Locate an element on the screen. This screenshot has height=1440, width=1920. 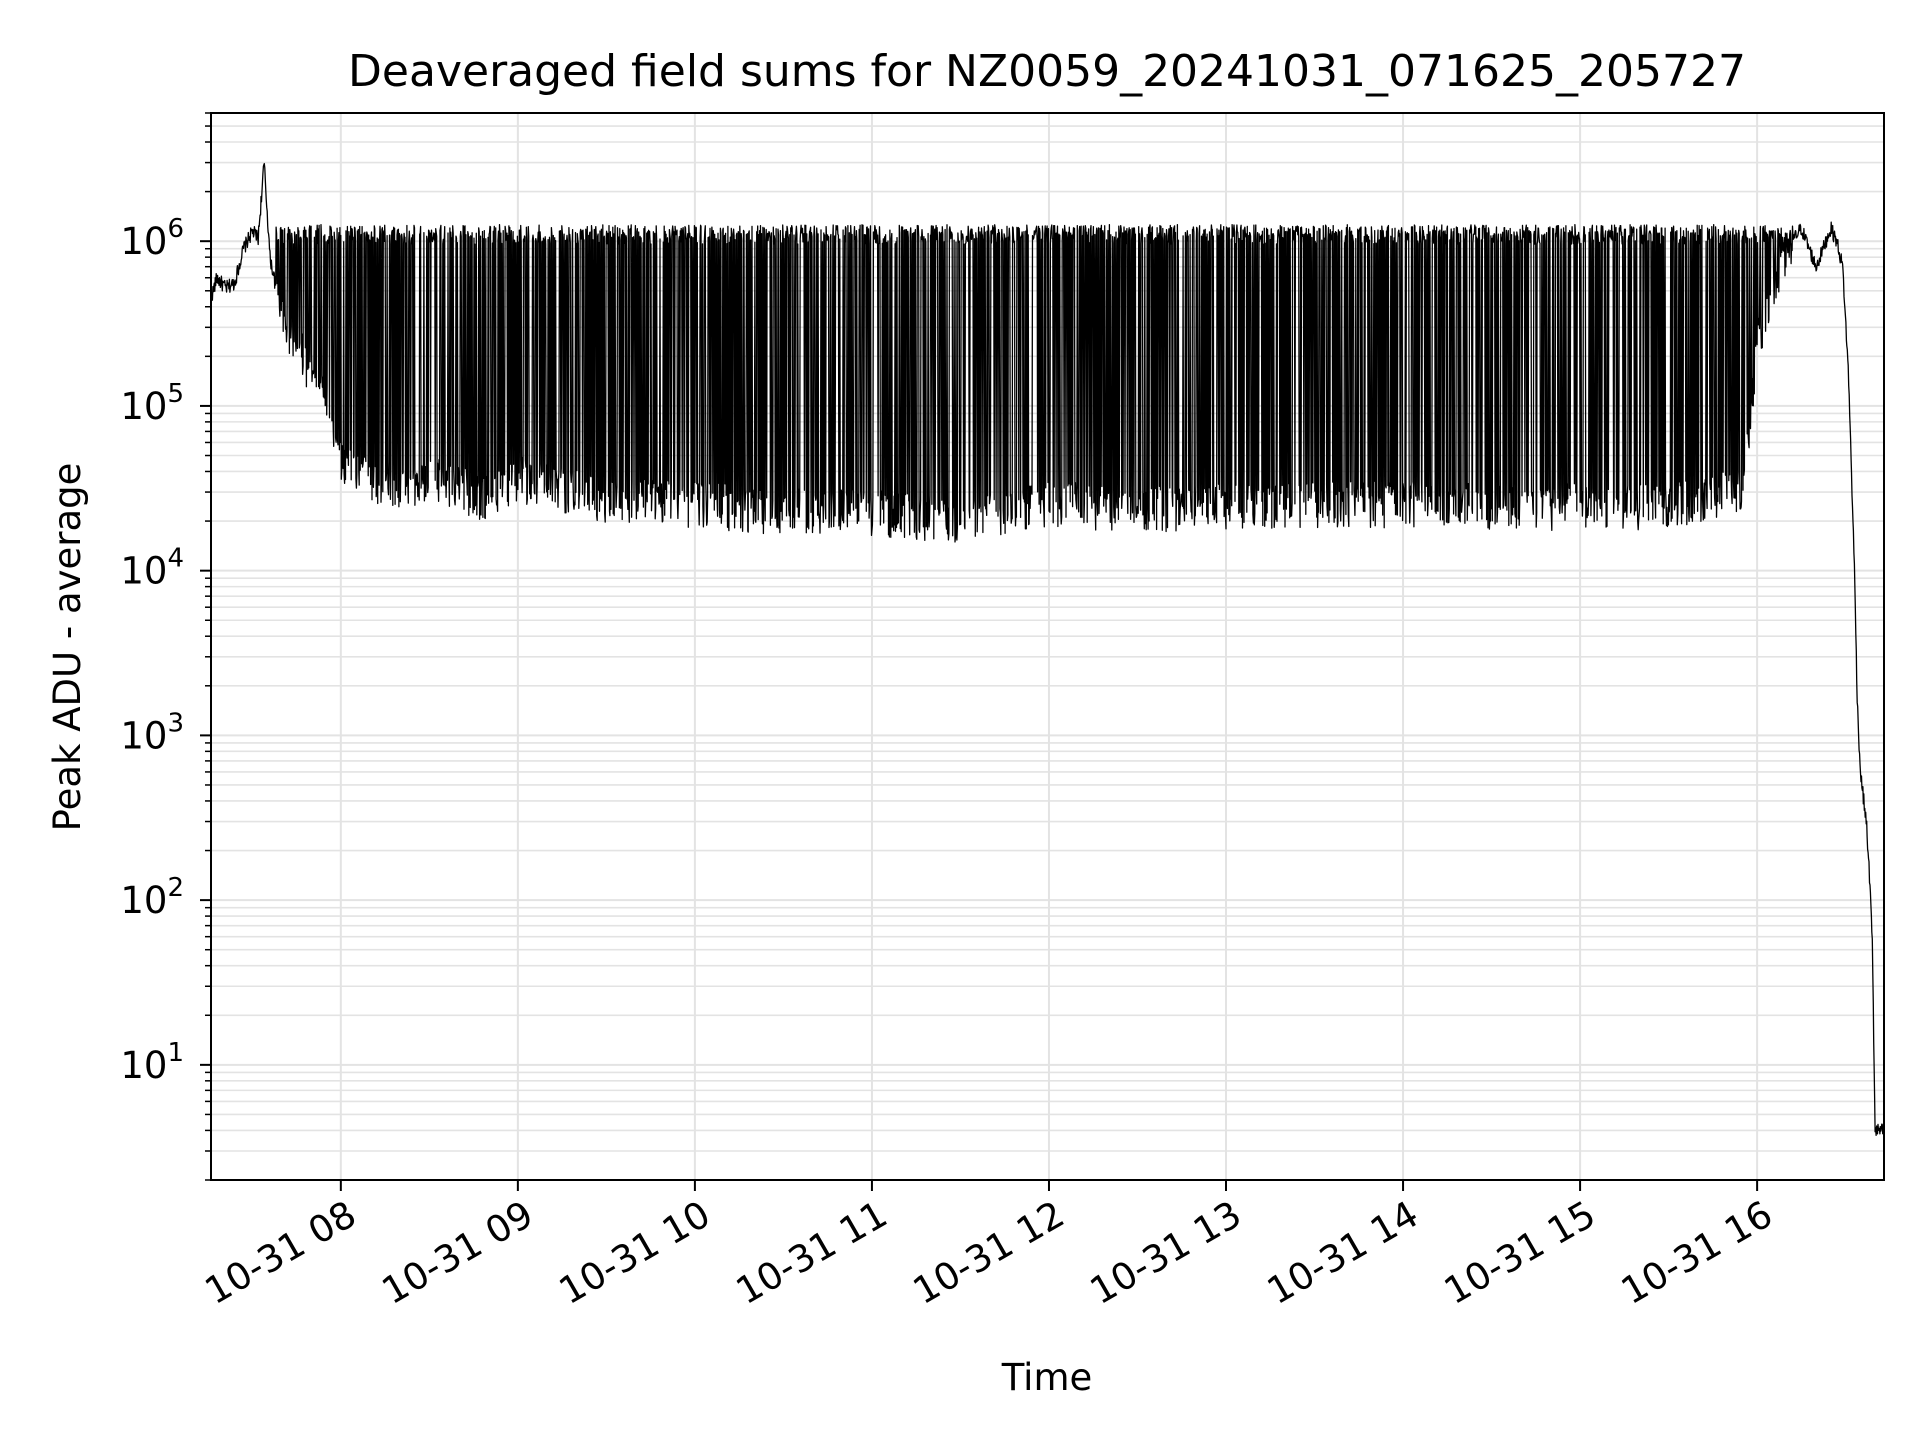
y-tick-label: 10⁴ is located at coordinates (152, 568).